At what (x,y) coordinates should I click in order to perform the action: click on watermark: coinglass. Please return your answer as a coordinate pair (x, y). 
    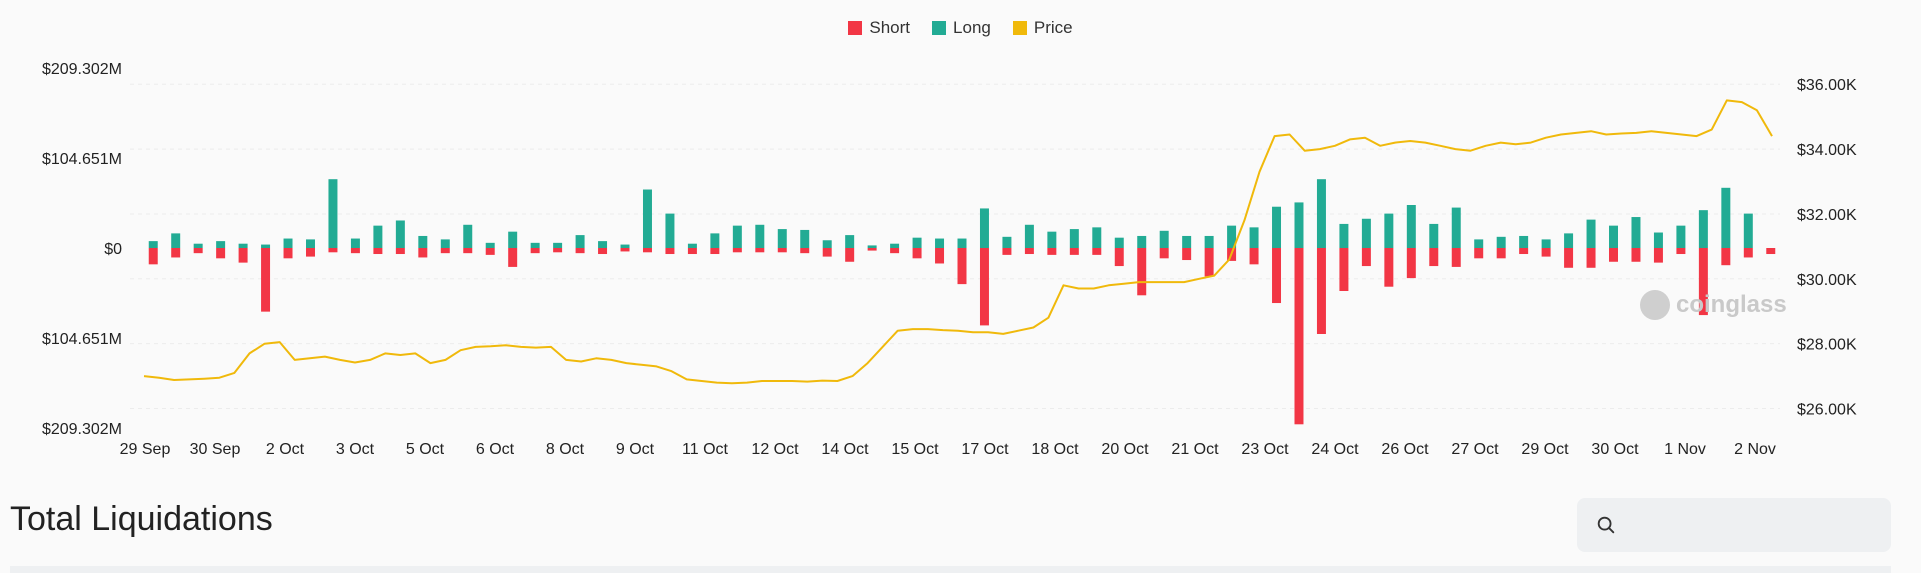
    Looking at the image, I should click on (1713, 305).